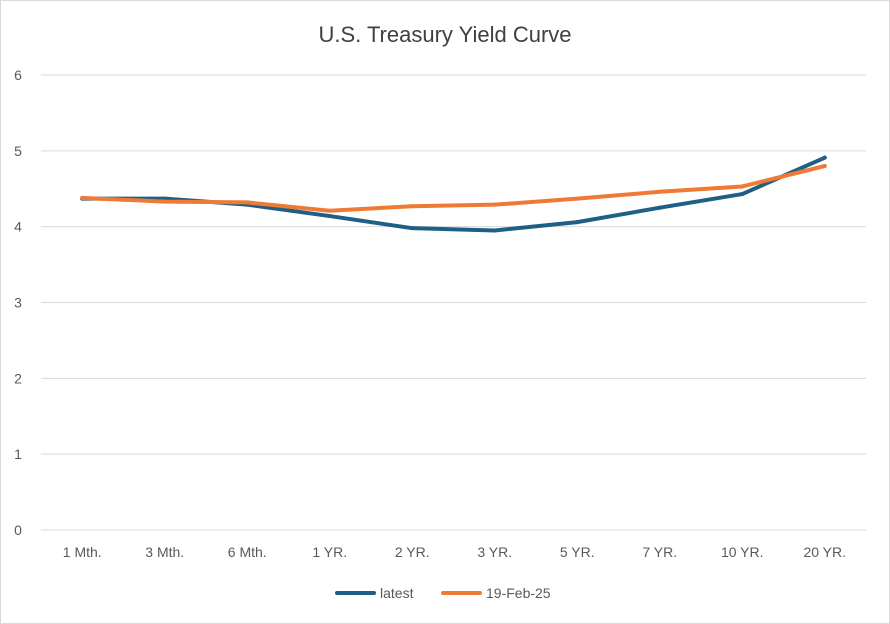 The image size is (890, 624). Describe the element at coordinates (824, 552) in the screenshot. I see `x-tick-label: 20 YR.` at that location.